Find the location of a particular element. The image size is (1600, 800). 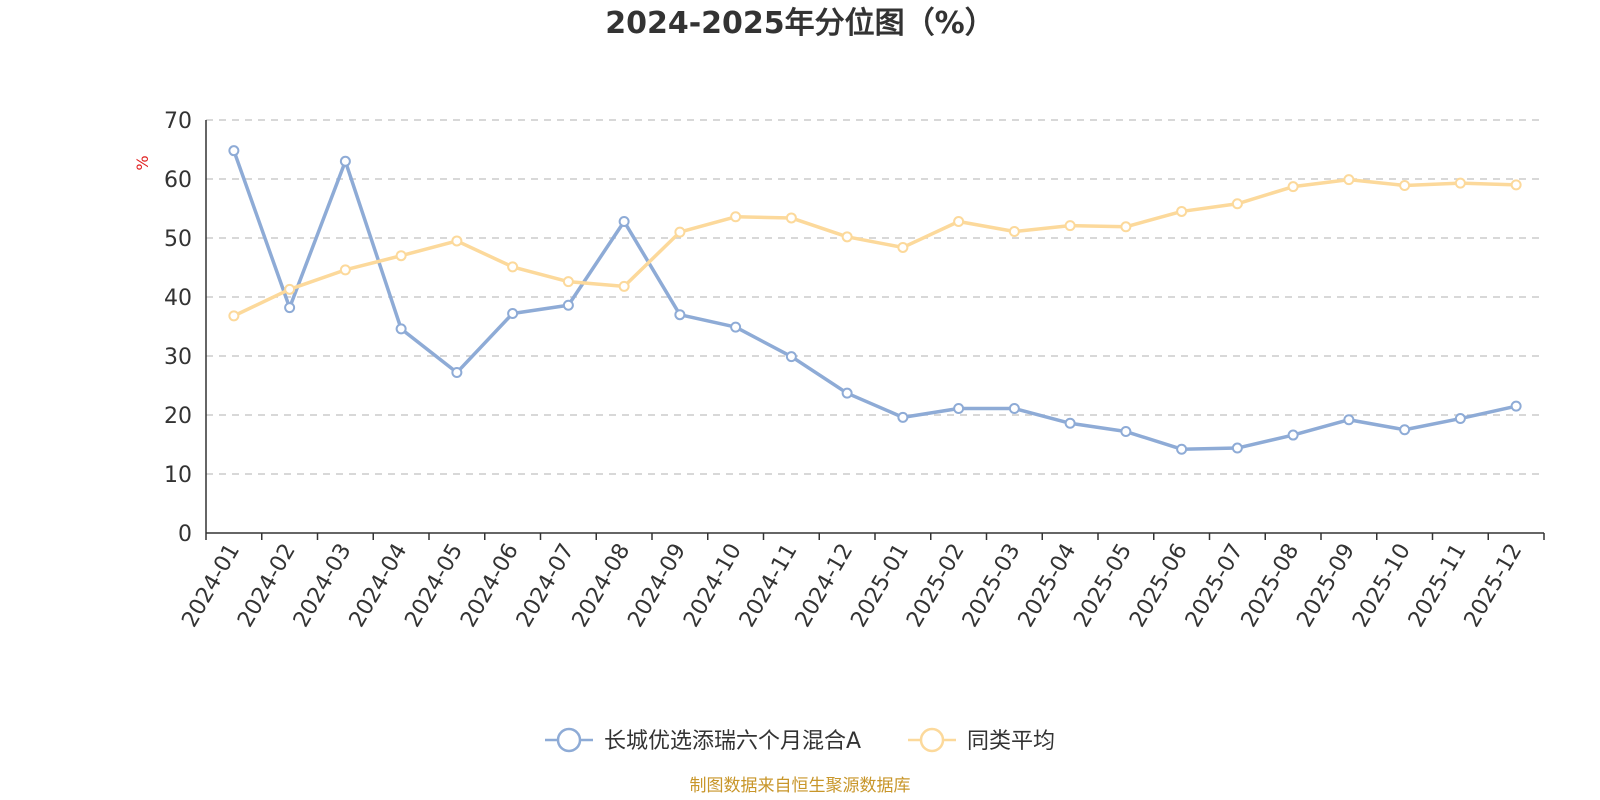

legend-label: 长城优选添瑞六个月混合A is located at coordinates (732, 741).